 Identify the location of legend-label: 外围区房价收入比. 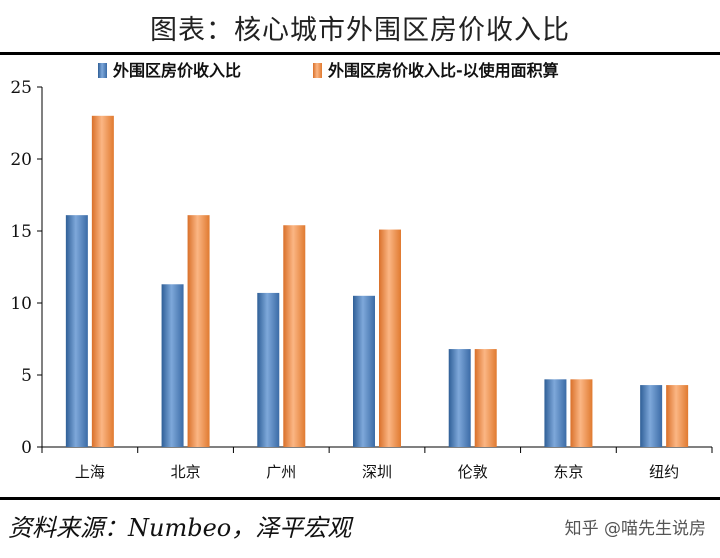
(176, 70).